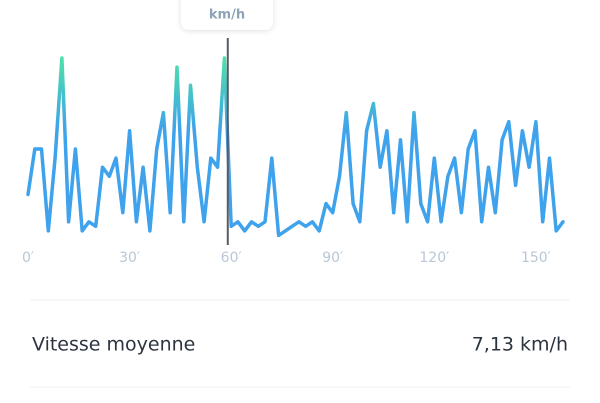  Describe the element at coordinates (536, 258) in the screenshot. I see `x-tick-label: 150′` at that location.